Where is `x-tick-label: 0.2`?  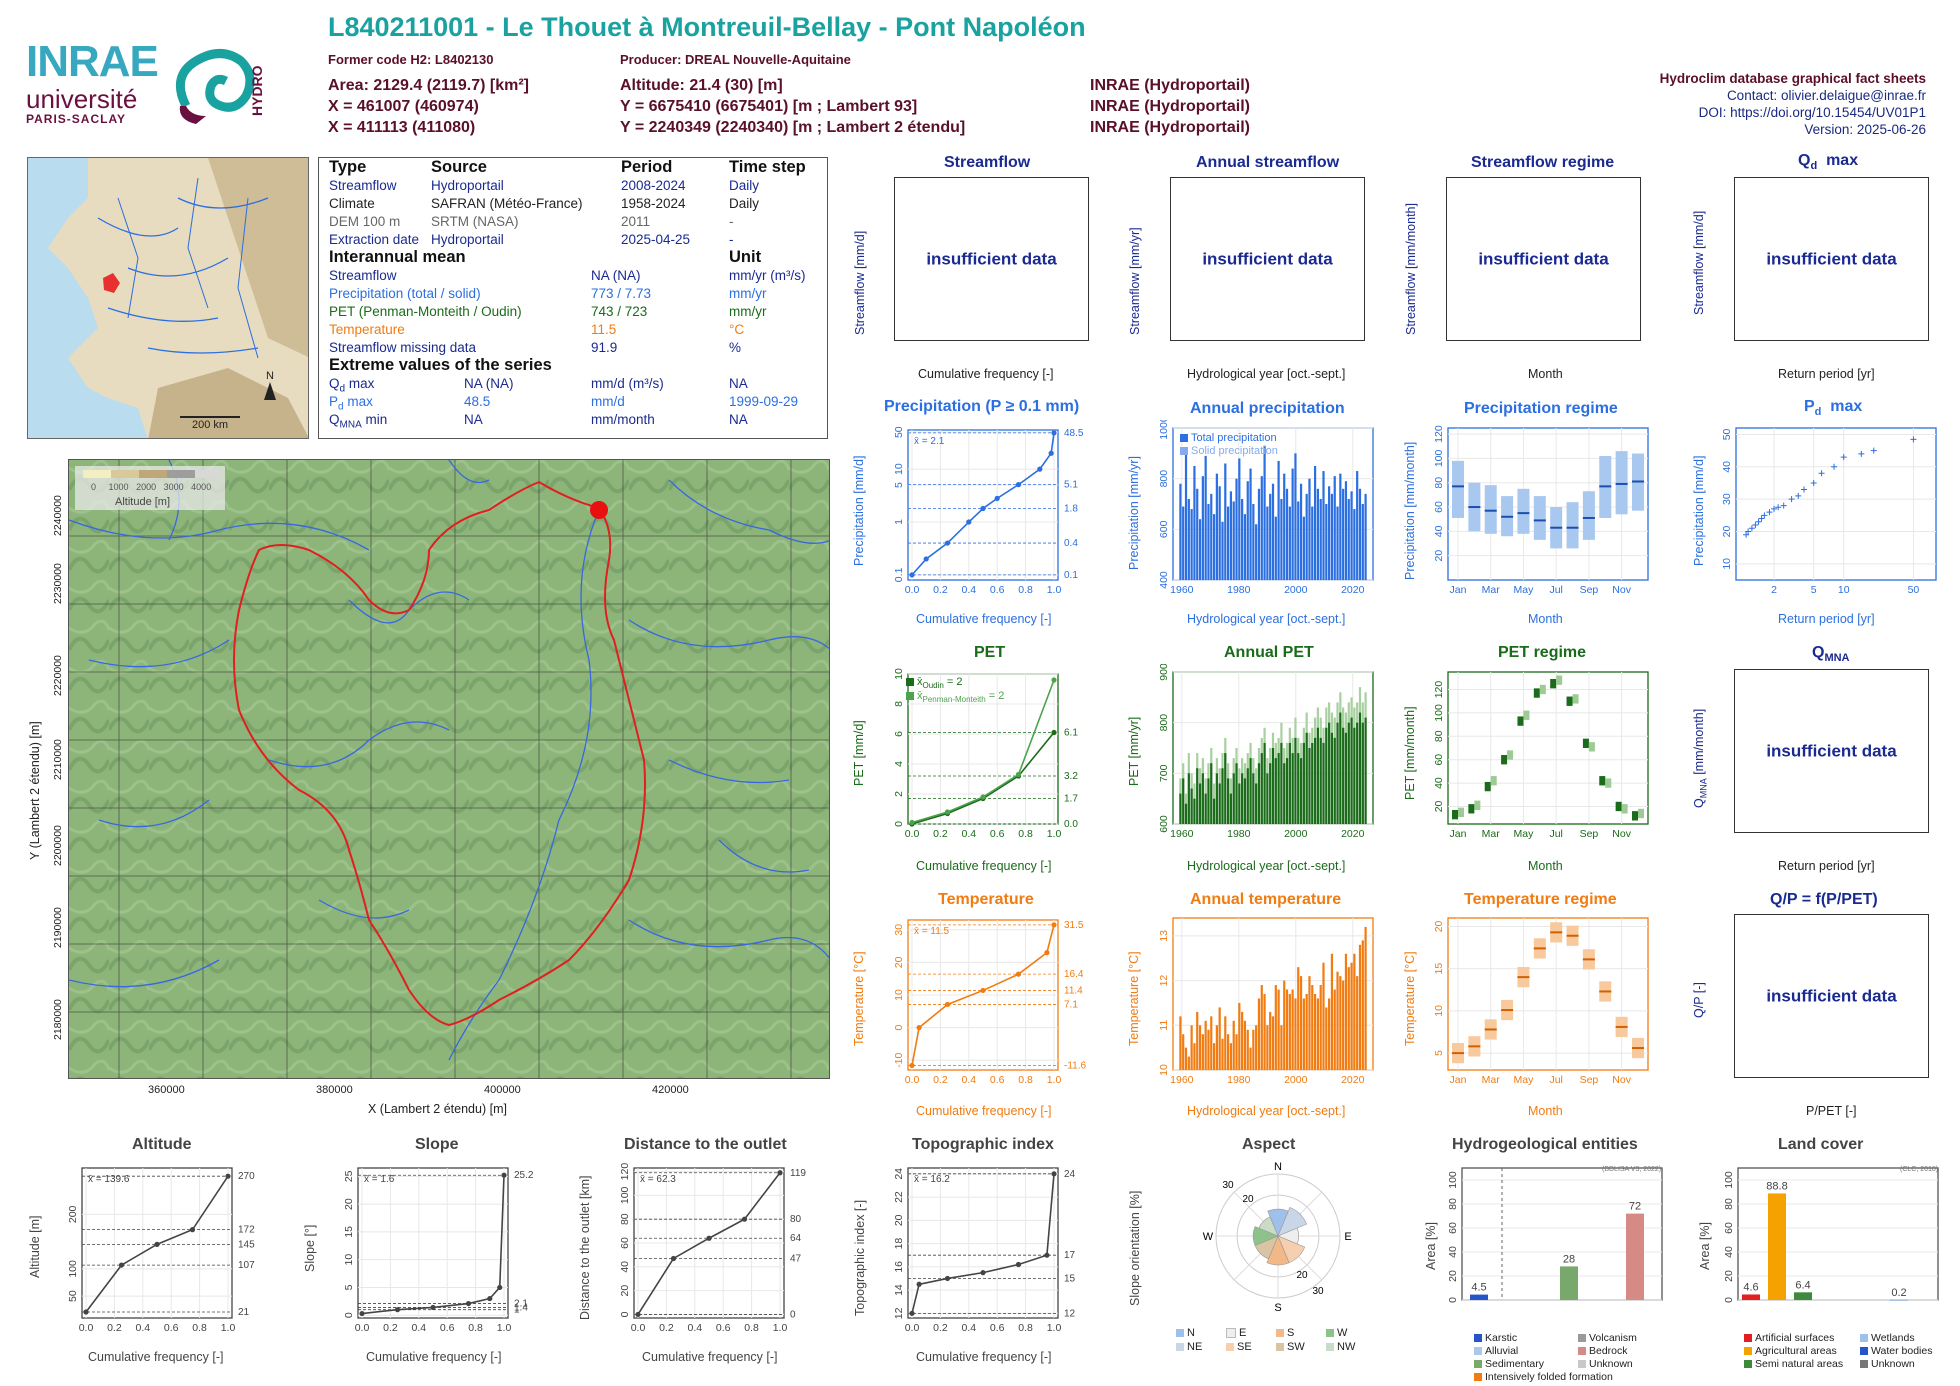
x-tick-label: 0.2 is located at coordinates (940, 590).